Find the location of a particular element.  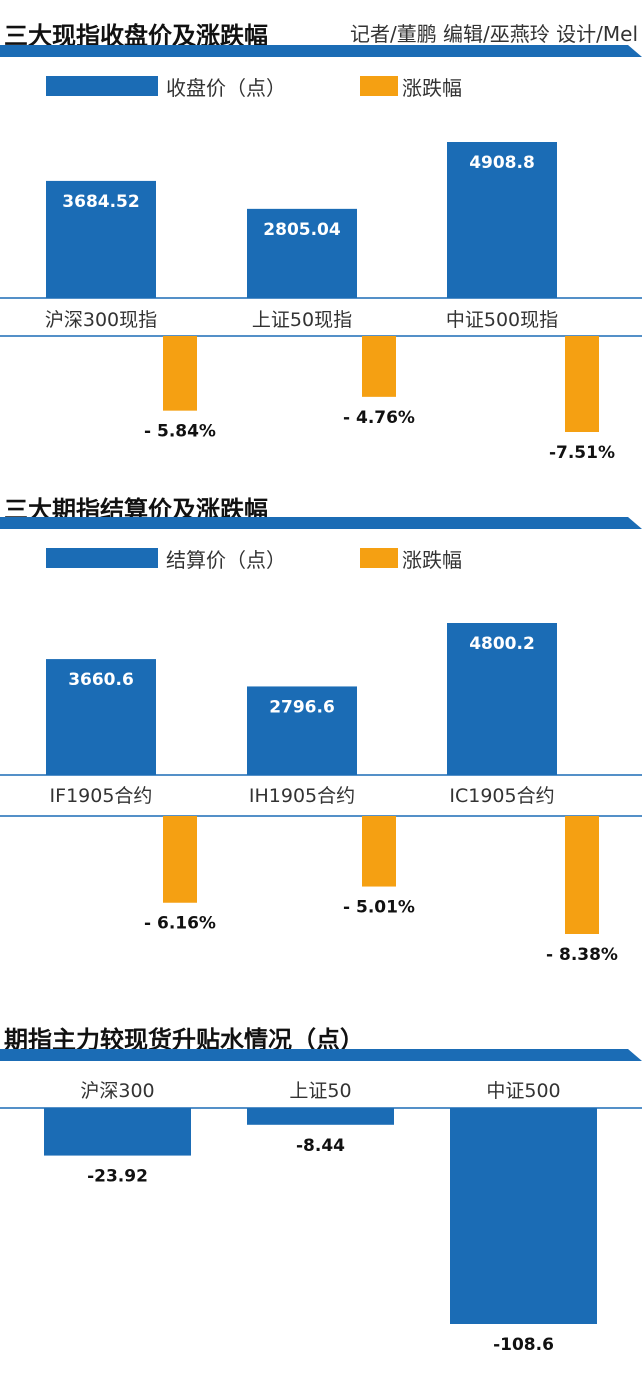

price-bar-label: 2805.04 is located at coordinates (302, 230).